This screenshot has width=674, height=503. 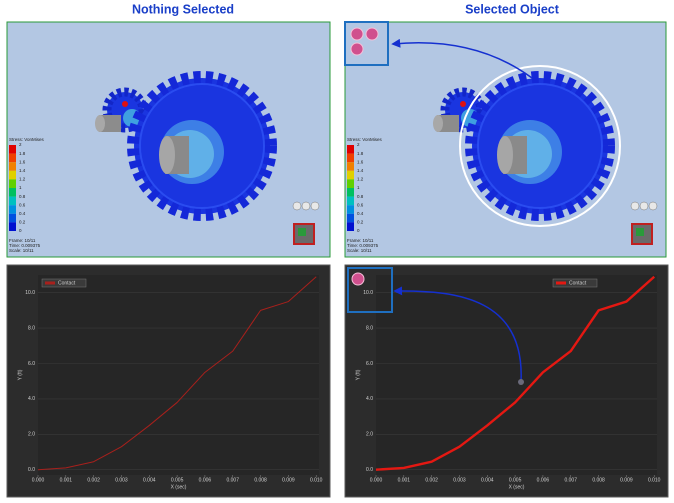 What do you see at coordinates (459, 480) in the screenshot?
I see `x-tick-label: 0.003` at bounding box center [459, 480].